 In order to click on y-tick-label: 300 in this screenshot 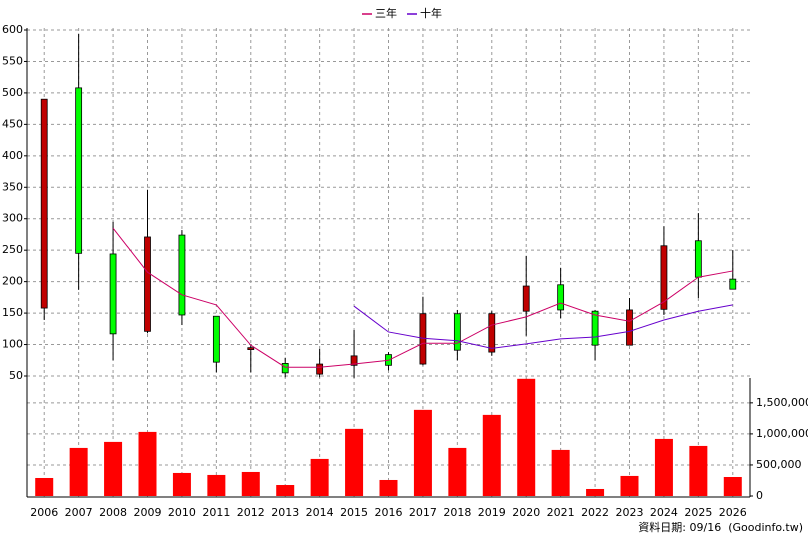, I will do `click(12, 218)`.